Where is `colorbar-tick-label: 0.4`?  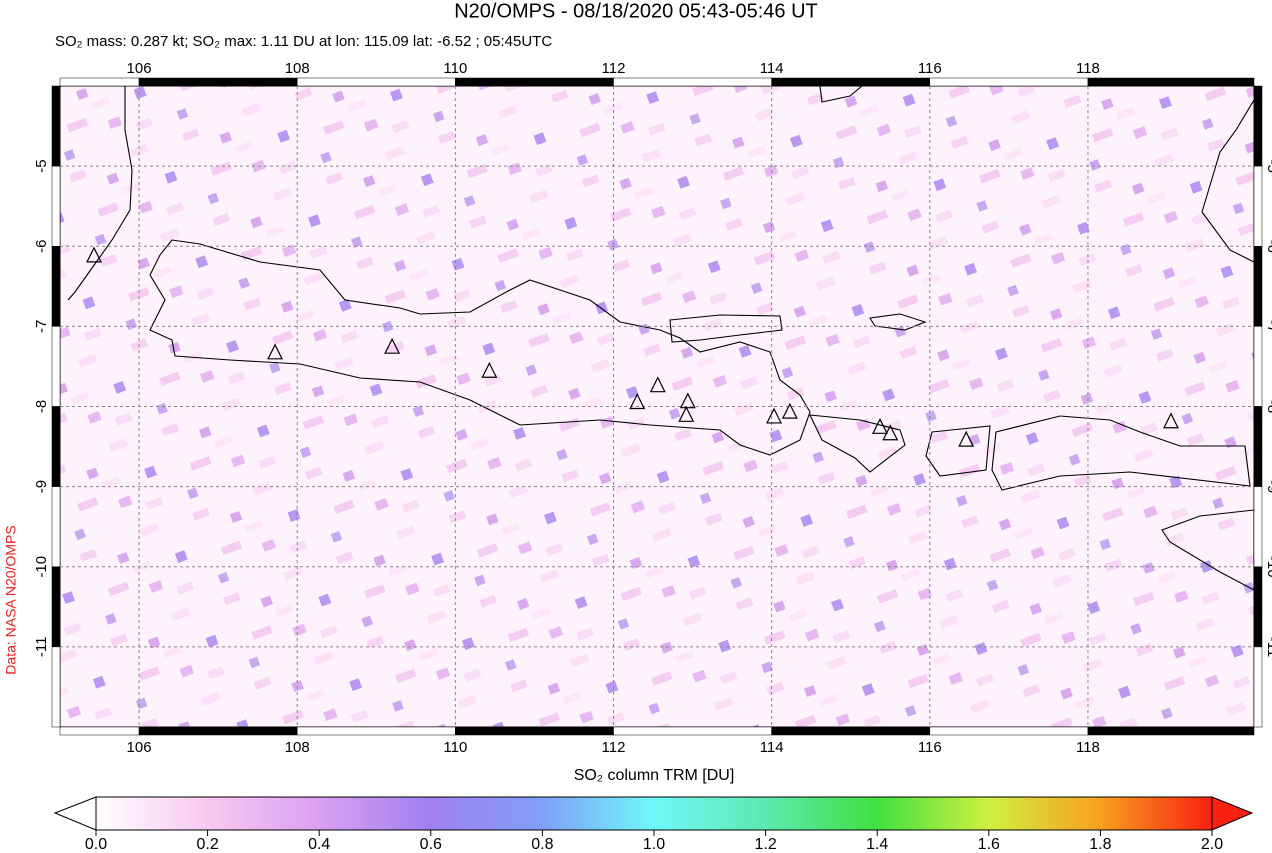
colorbar-tick-label: 0.4 is located at coordinates (319, 844).